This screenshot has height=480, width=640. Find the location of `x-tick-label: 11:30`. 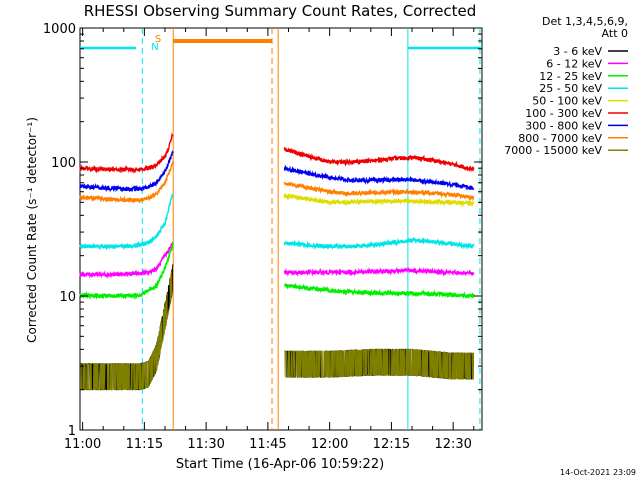

x-tick-label: 11:30 is located at coordinates (205, 444).